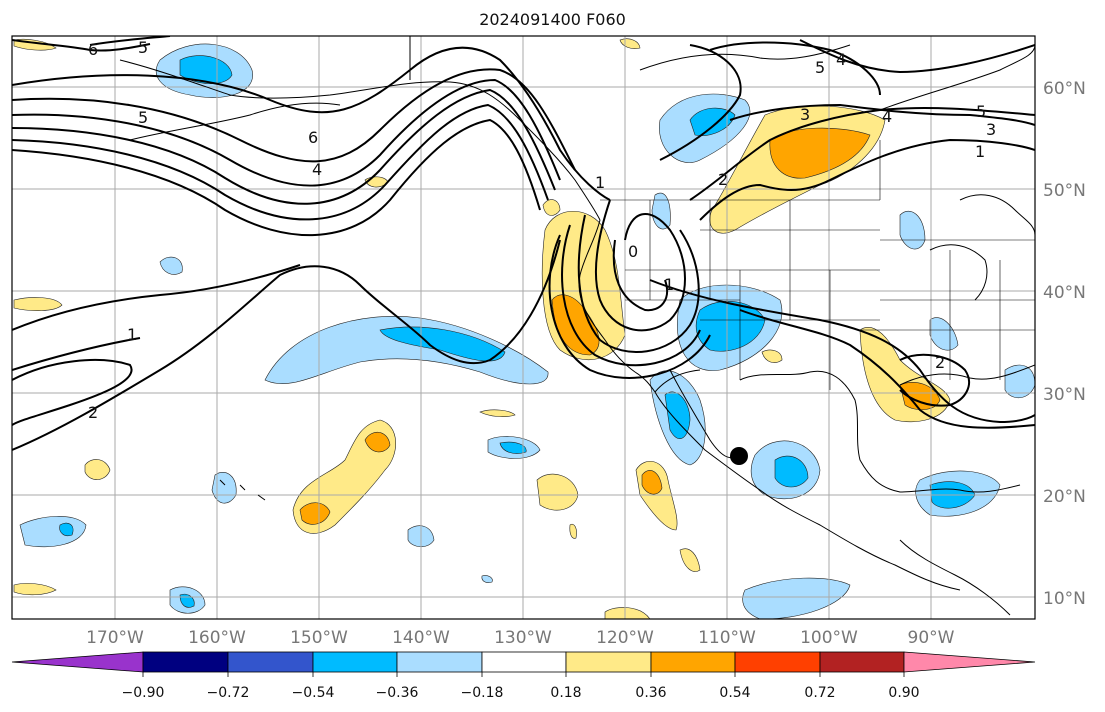 The height and width of the screenshot is (712, 1105). What do you see at coordinates (421, 638) in the screenshot?
I see `lon-label: 140°W` at bounding box center [421, 638].